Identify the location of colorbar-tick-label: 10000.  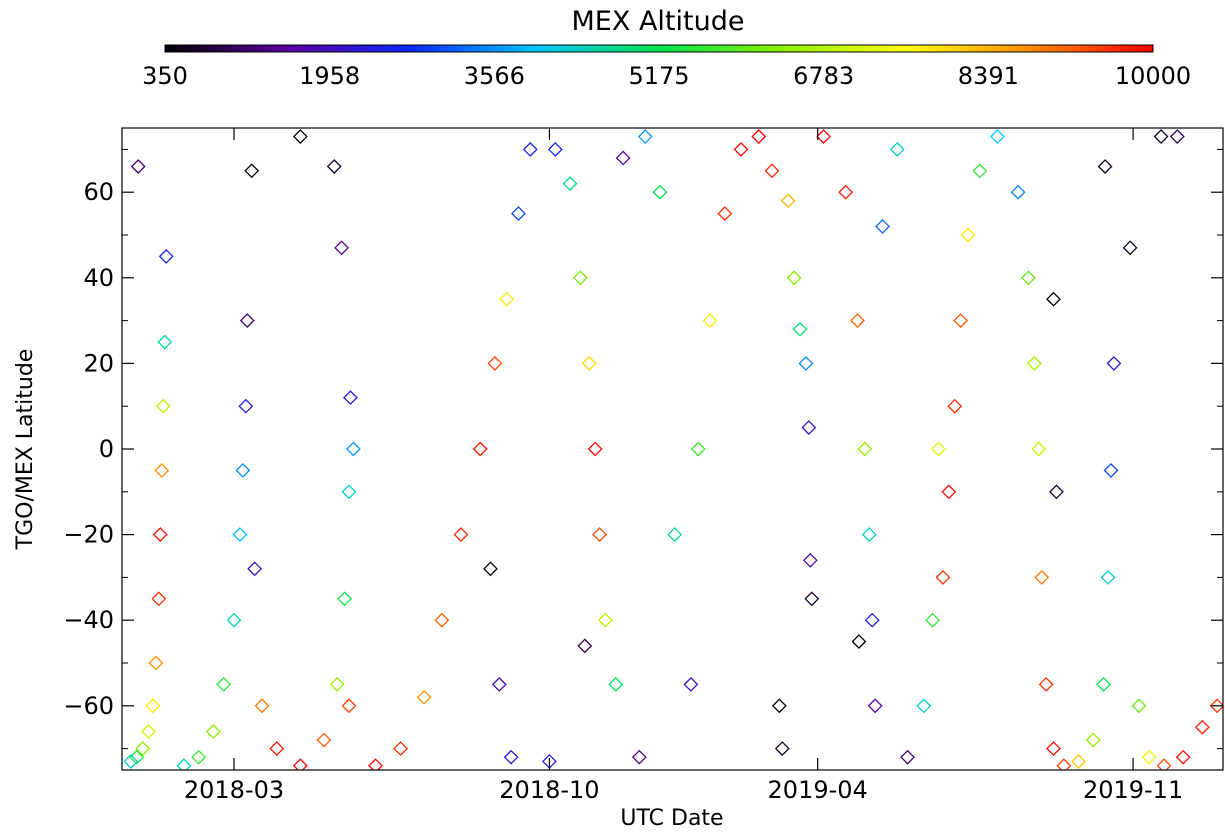
(1153, 76).